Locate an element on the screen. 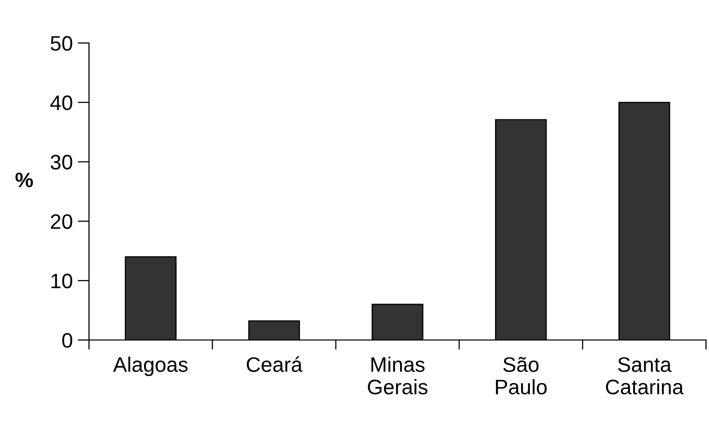  y-tick-label: 50 is located at coordinates (61, 43).